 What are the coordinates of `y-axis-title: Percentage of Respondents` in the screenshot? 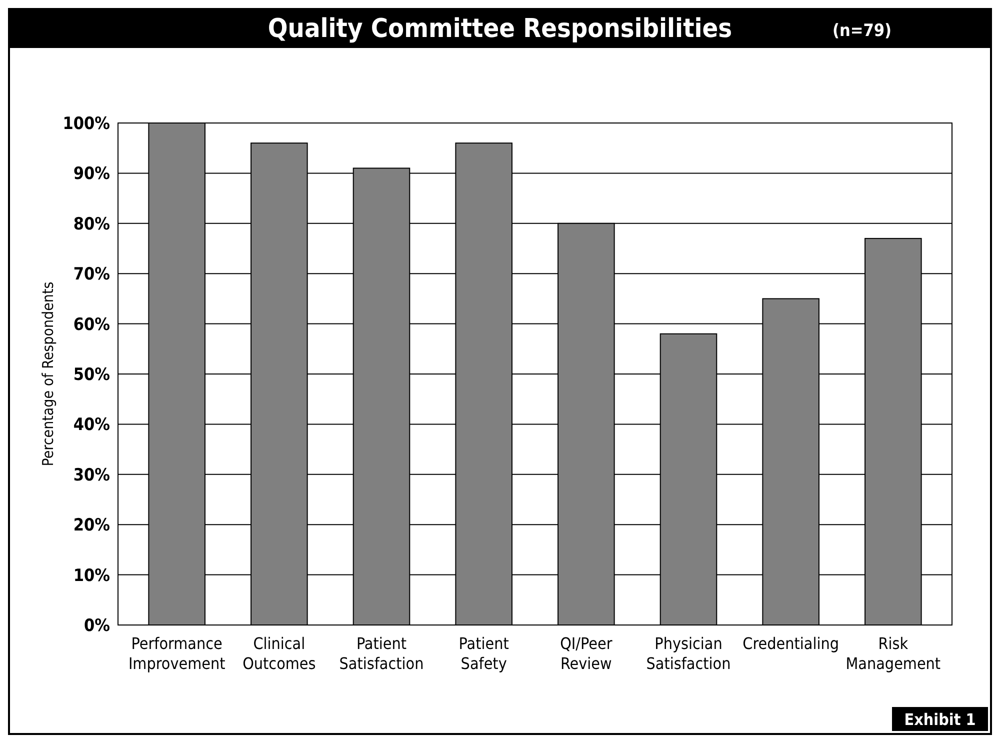 It's located at (48, 374).